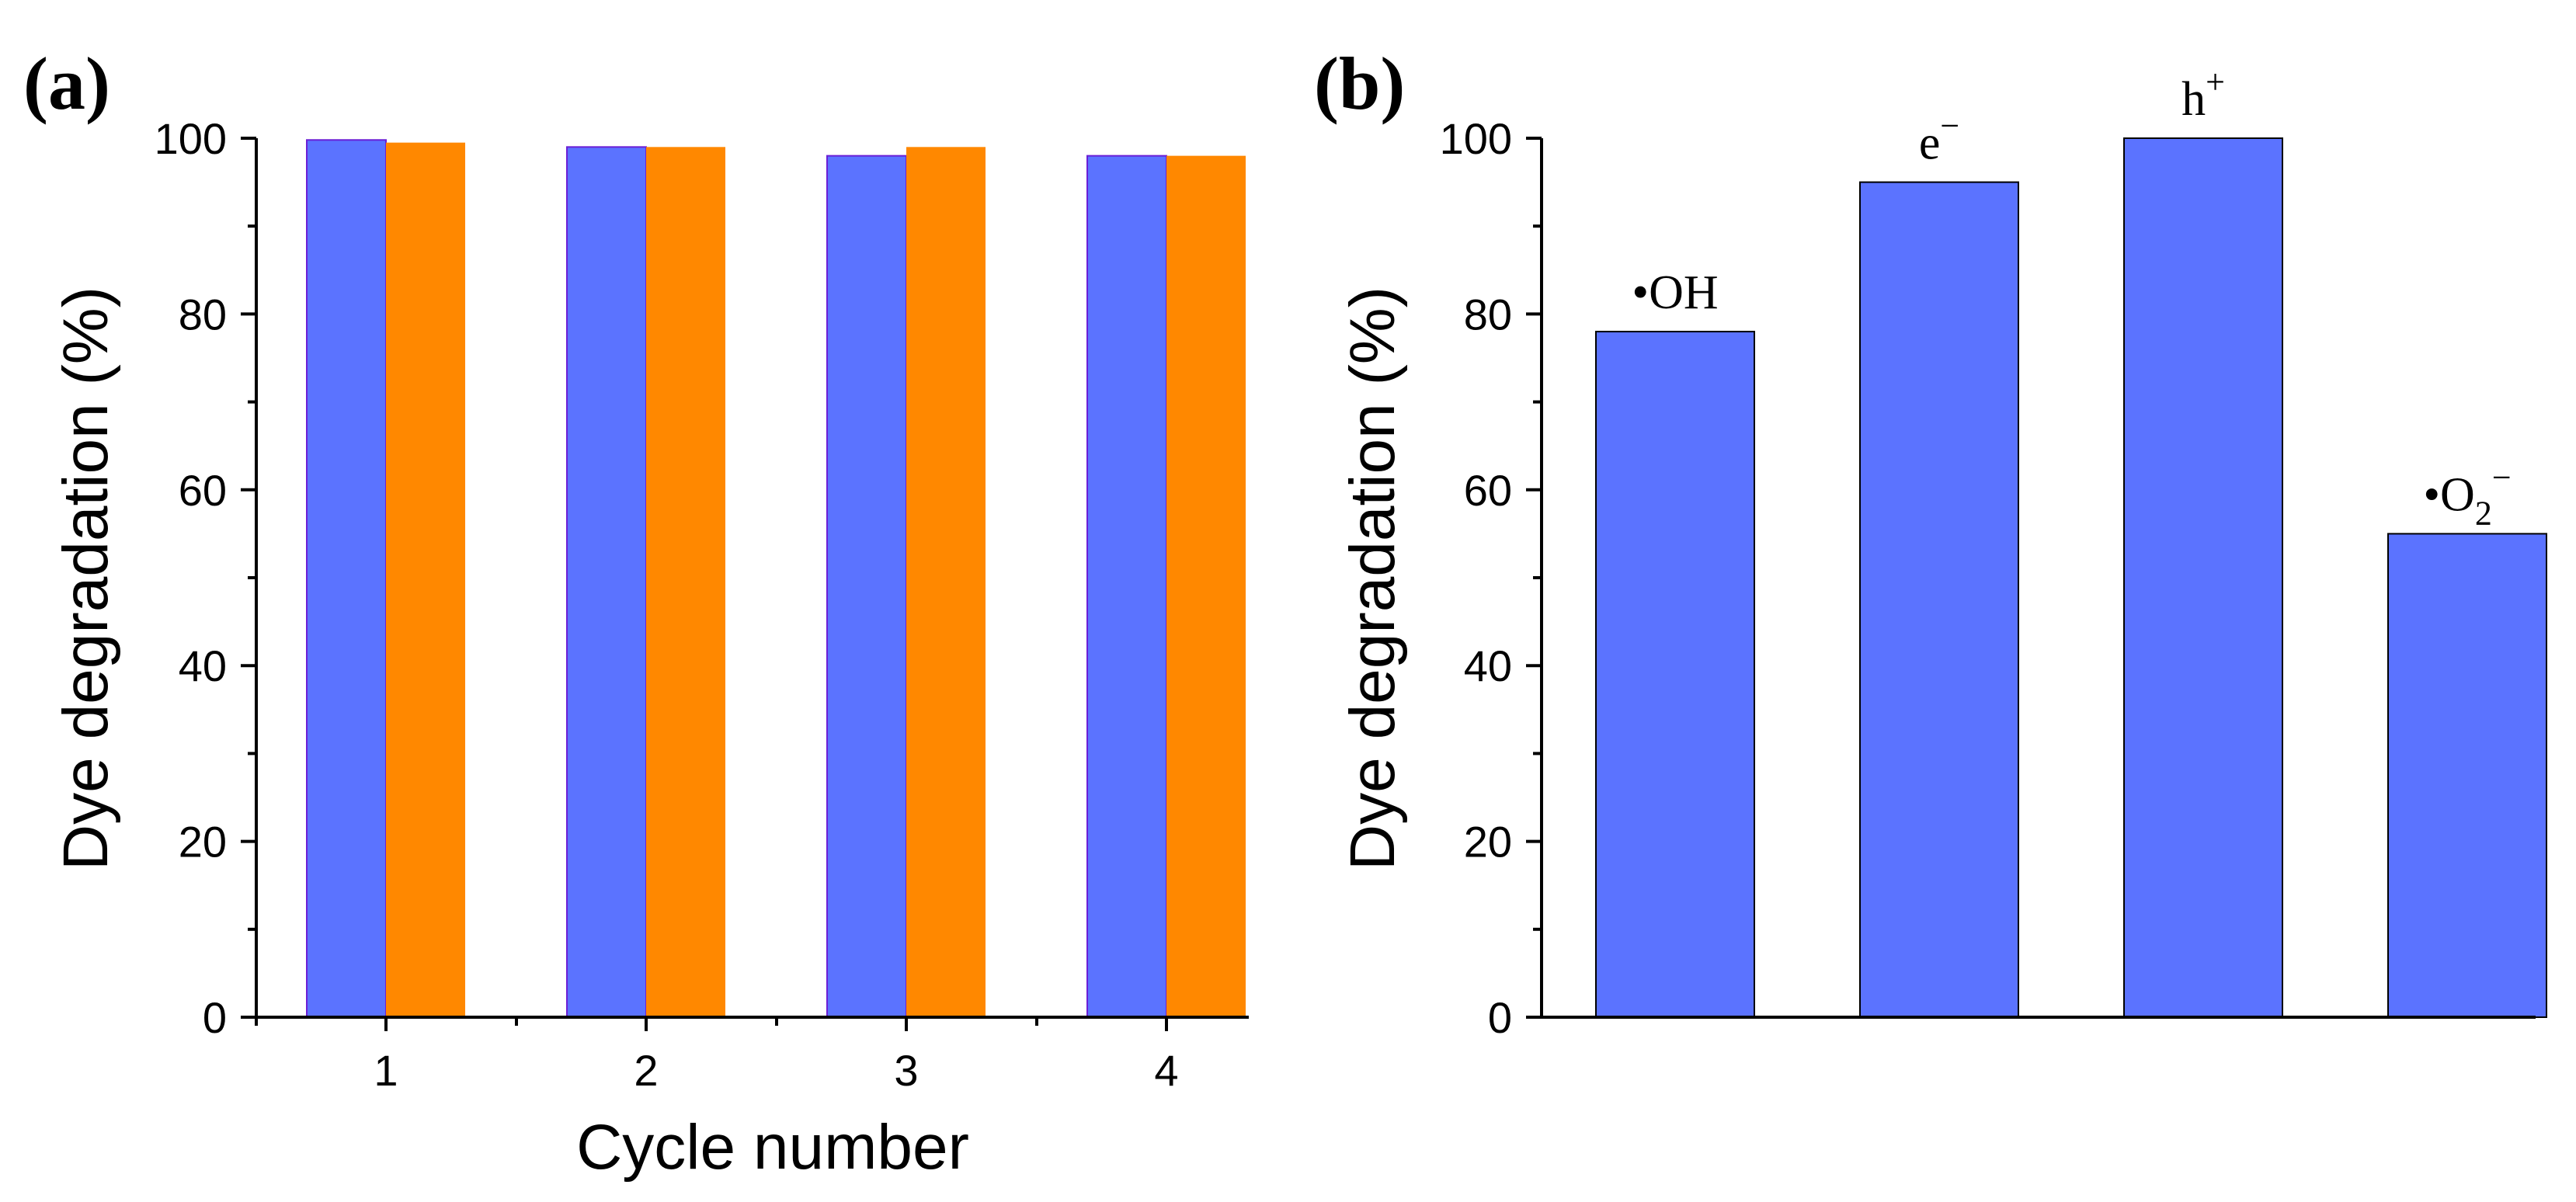 The width and height of the screenshot is (2576, 1202). What do you see at coordinates (2203, 94) in the screenshot?
I see `panel-b-bar-label: h+` at bounding box center [2203, 94].